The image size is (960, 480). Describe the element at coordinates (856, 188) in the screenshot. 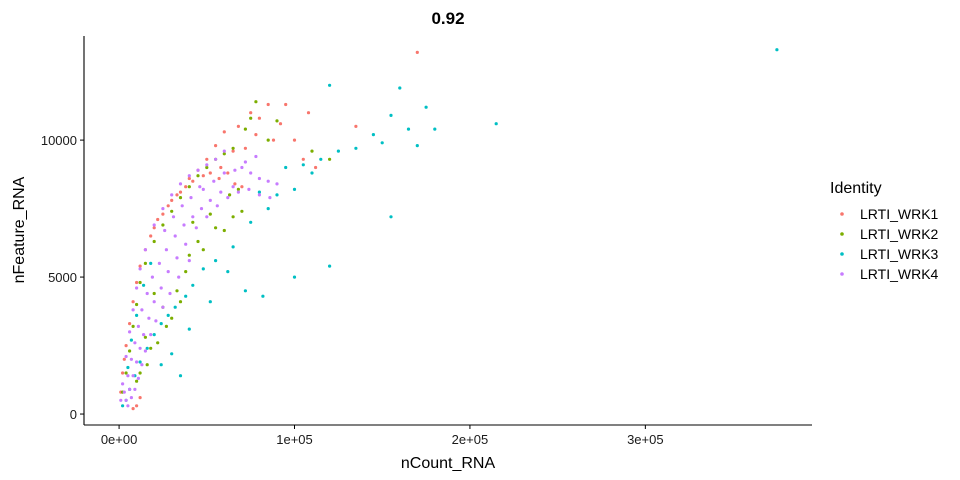

I see `legend-title: Identity` at that location.